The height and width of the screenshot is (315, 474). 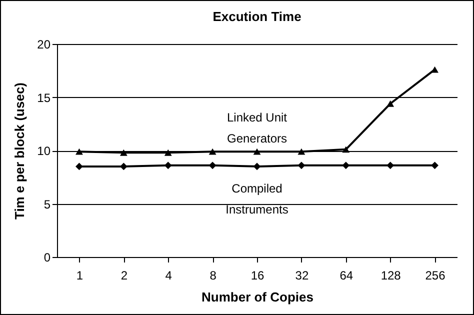 I want to click on y-tick-label: 5, so click(x=47, y=204).